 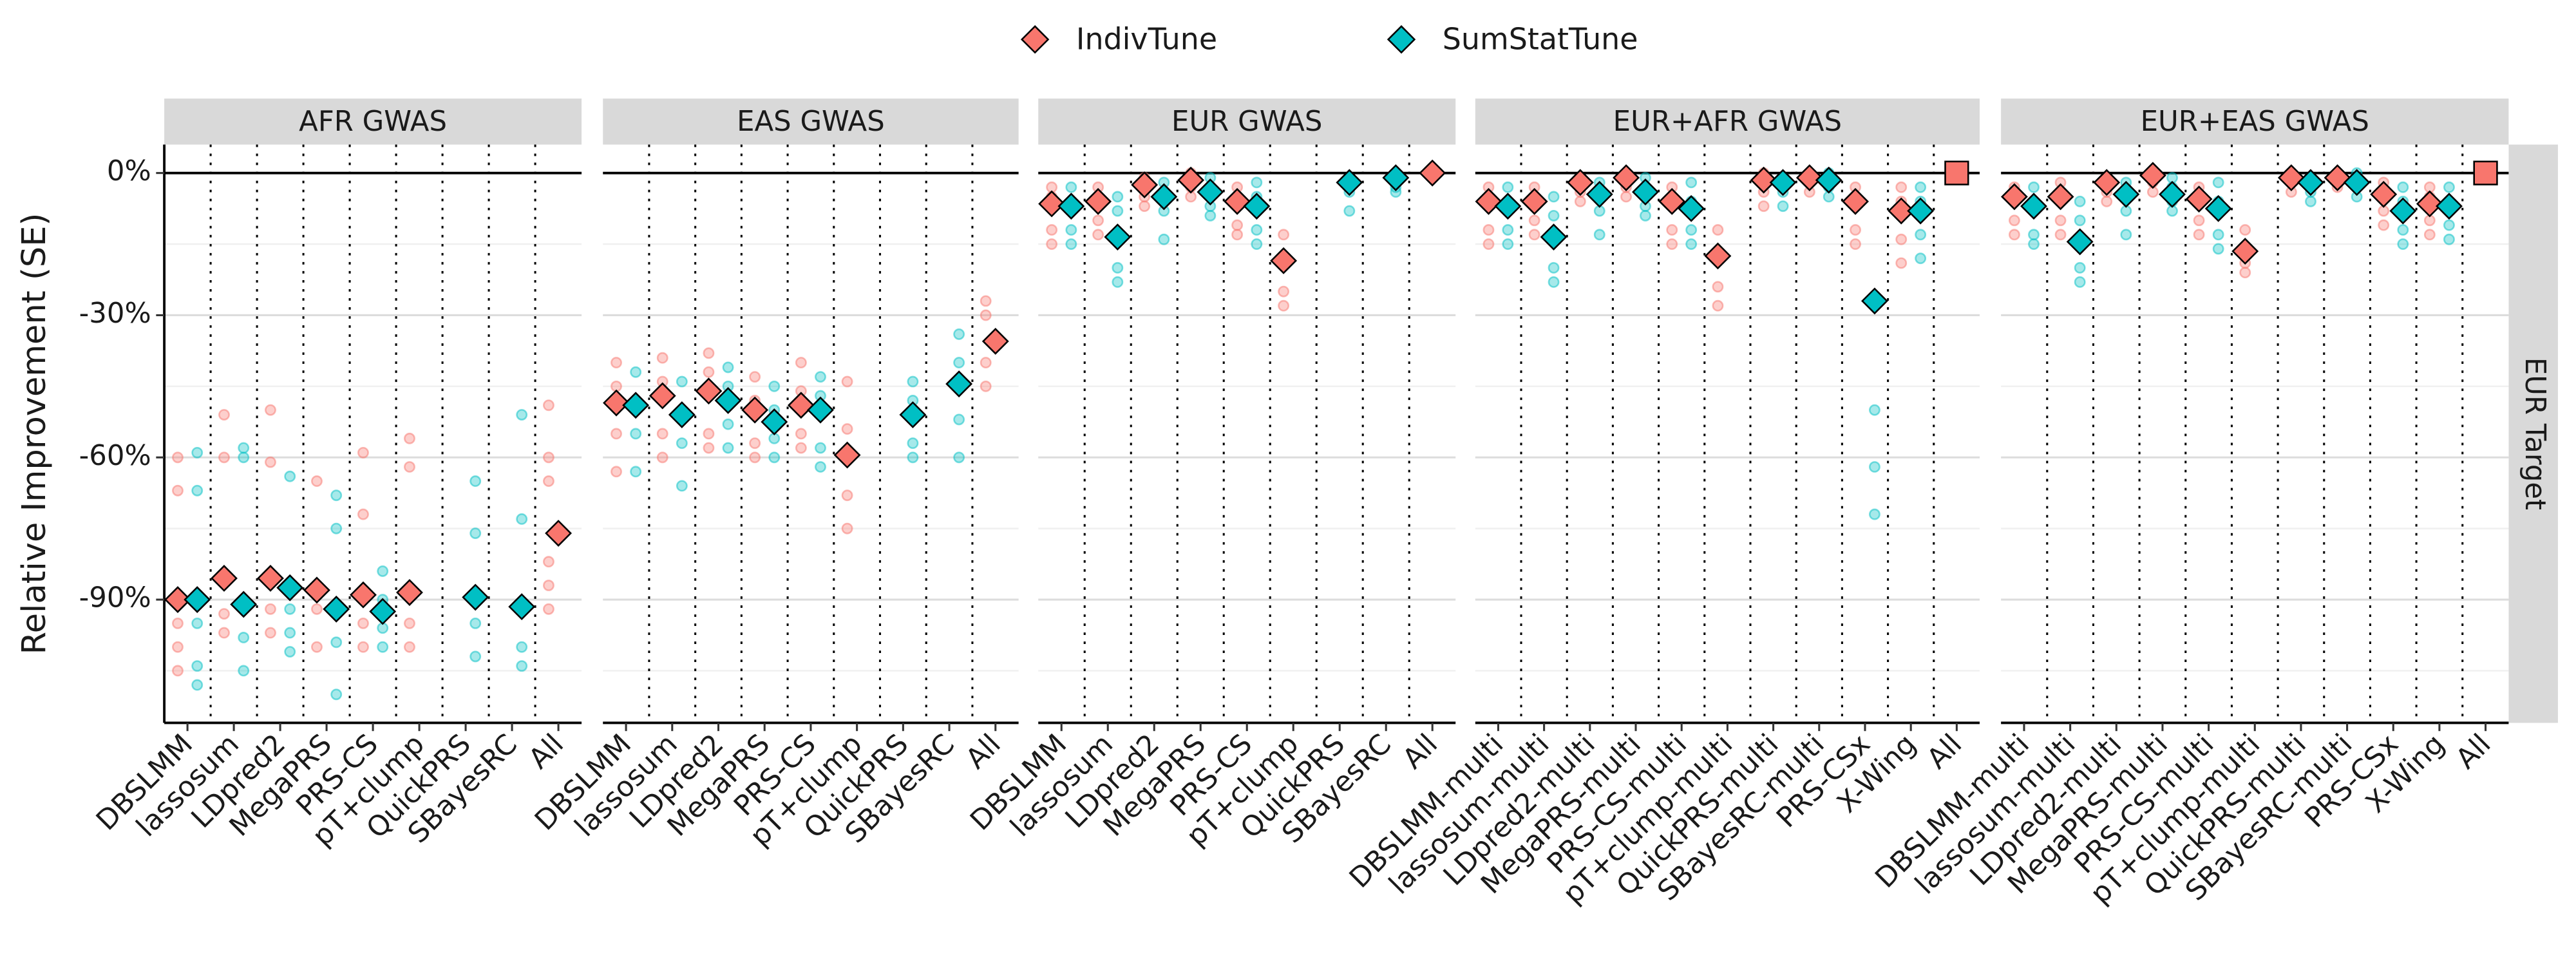 What do you see at coordinates (2533, 433) in the screenshot?
I see `strip-right` at bounding box center [2533, 433].